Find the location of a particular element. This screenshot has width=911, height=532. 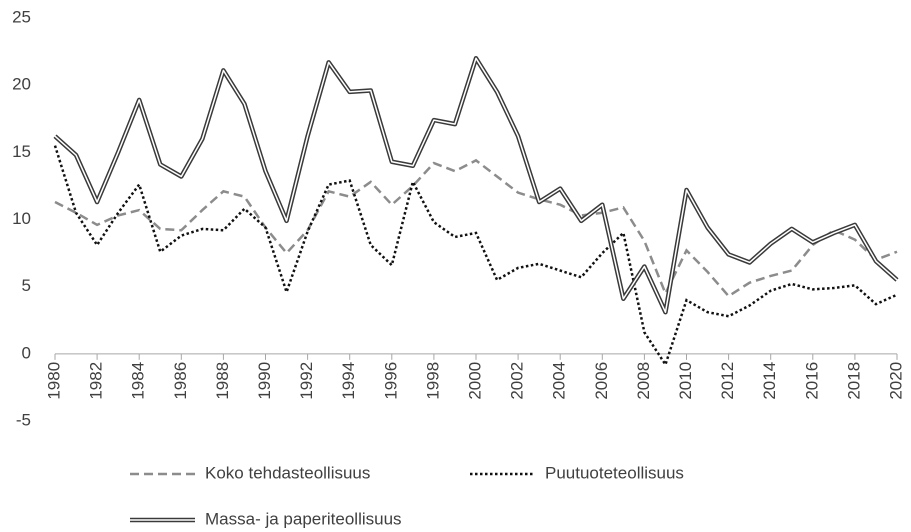

legend-label: Massa- ja paperiteollisuus is located at coordinates (303, 518).